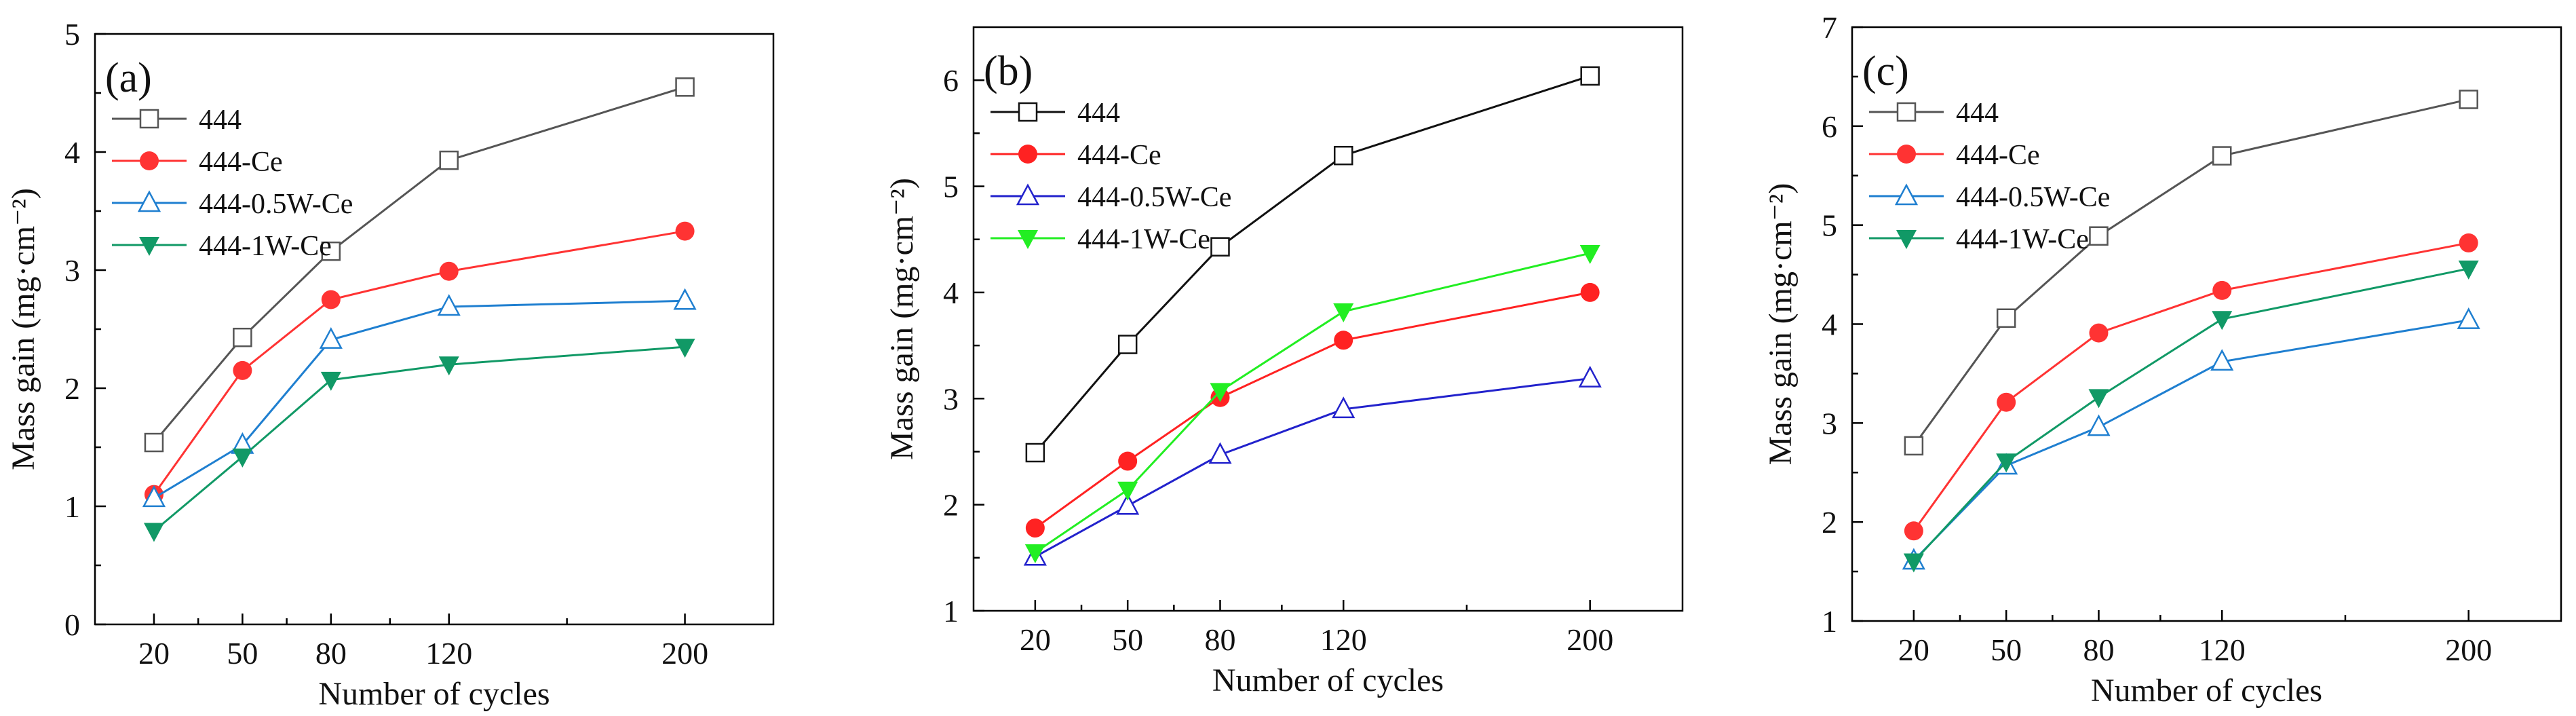  What do you see at coordinates (1829, 27) in the screenshot?
I see `y-tick-label: 7` at bounding box center [1829, 27].